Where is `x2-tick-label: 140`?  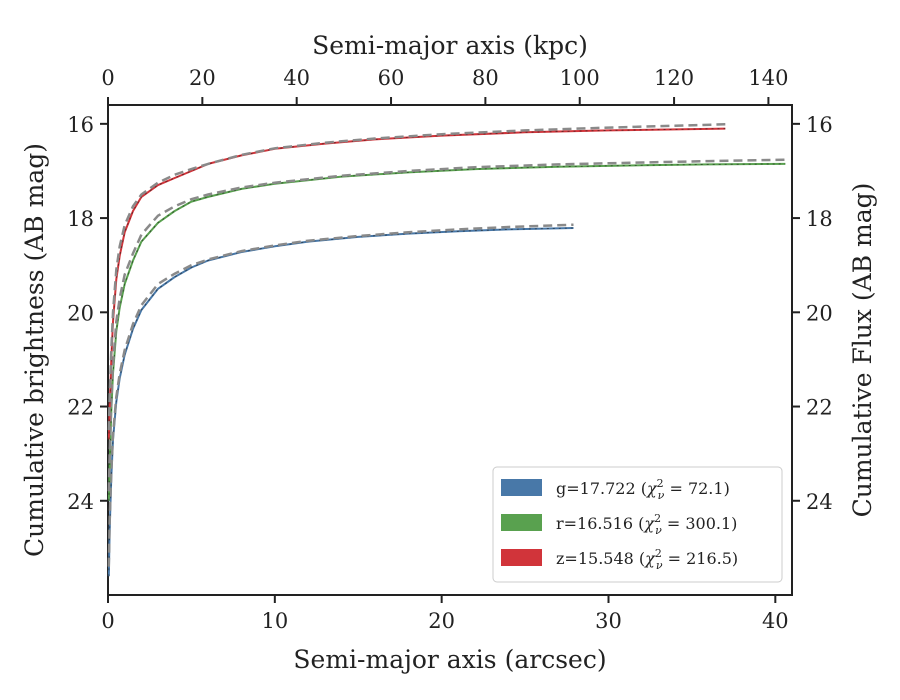
x2-tick-label: 140 is located at coordinates (768, 78).